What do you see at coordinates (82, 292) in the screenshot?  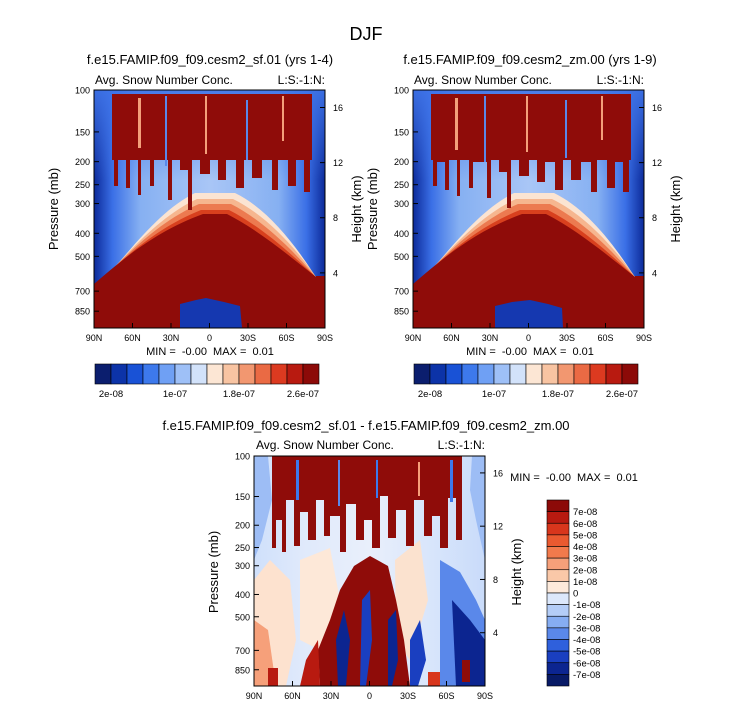 I see `y-tick-label: 700` at bounding box center [82, 292].